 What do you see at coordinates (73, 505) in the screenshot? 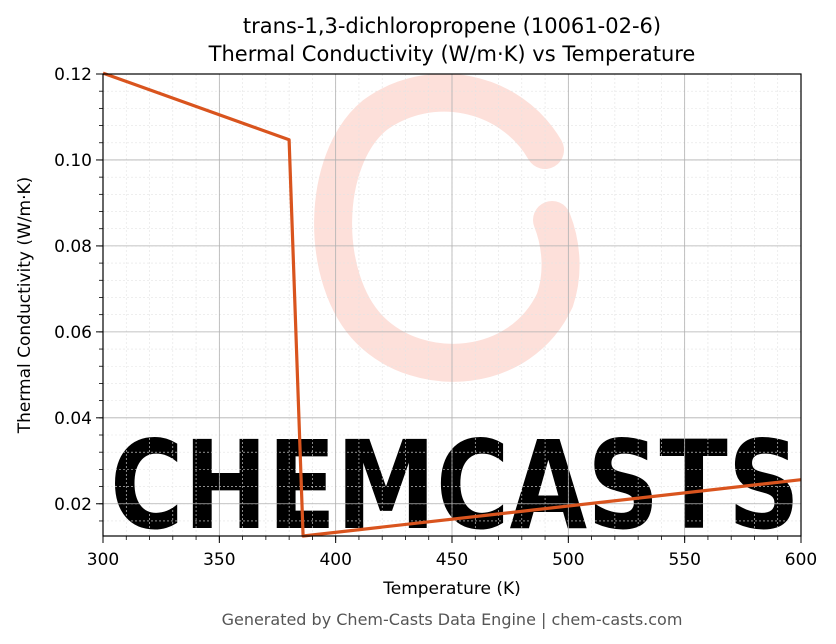
I see `y-tick-label: 0.02` at bounding box center [73, 505].